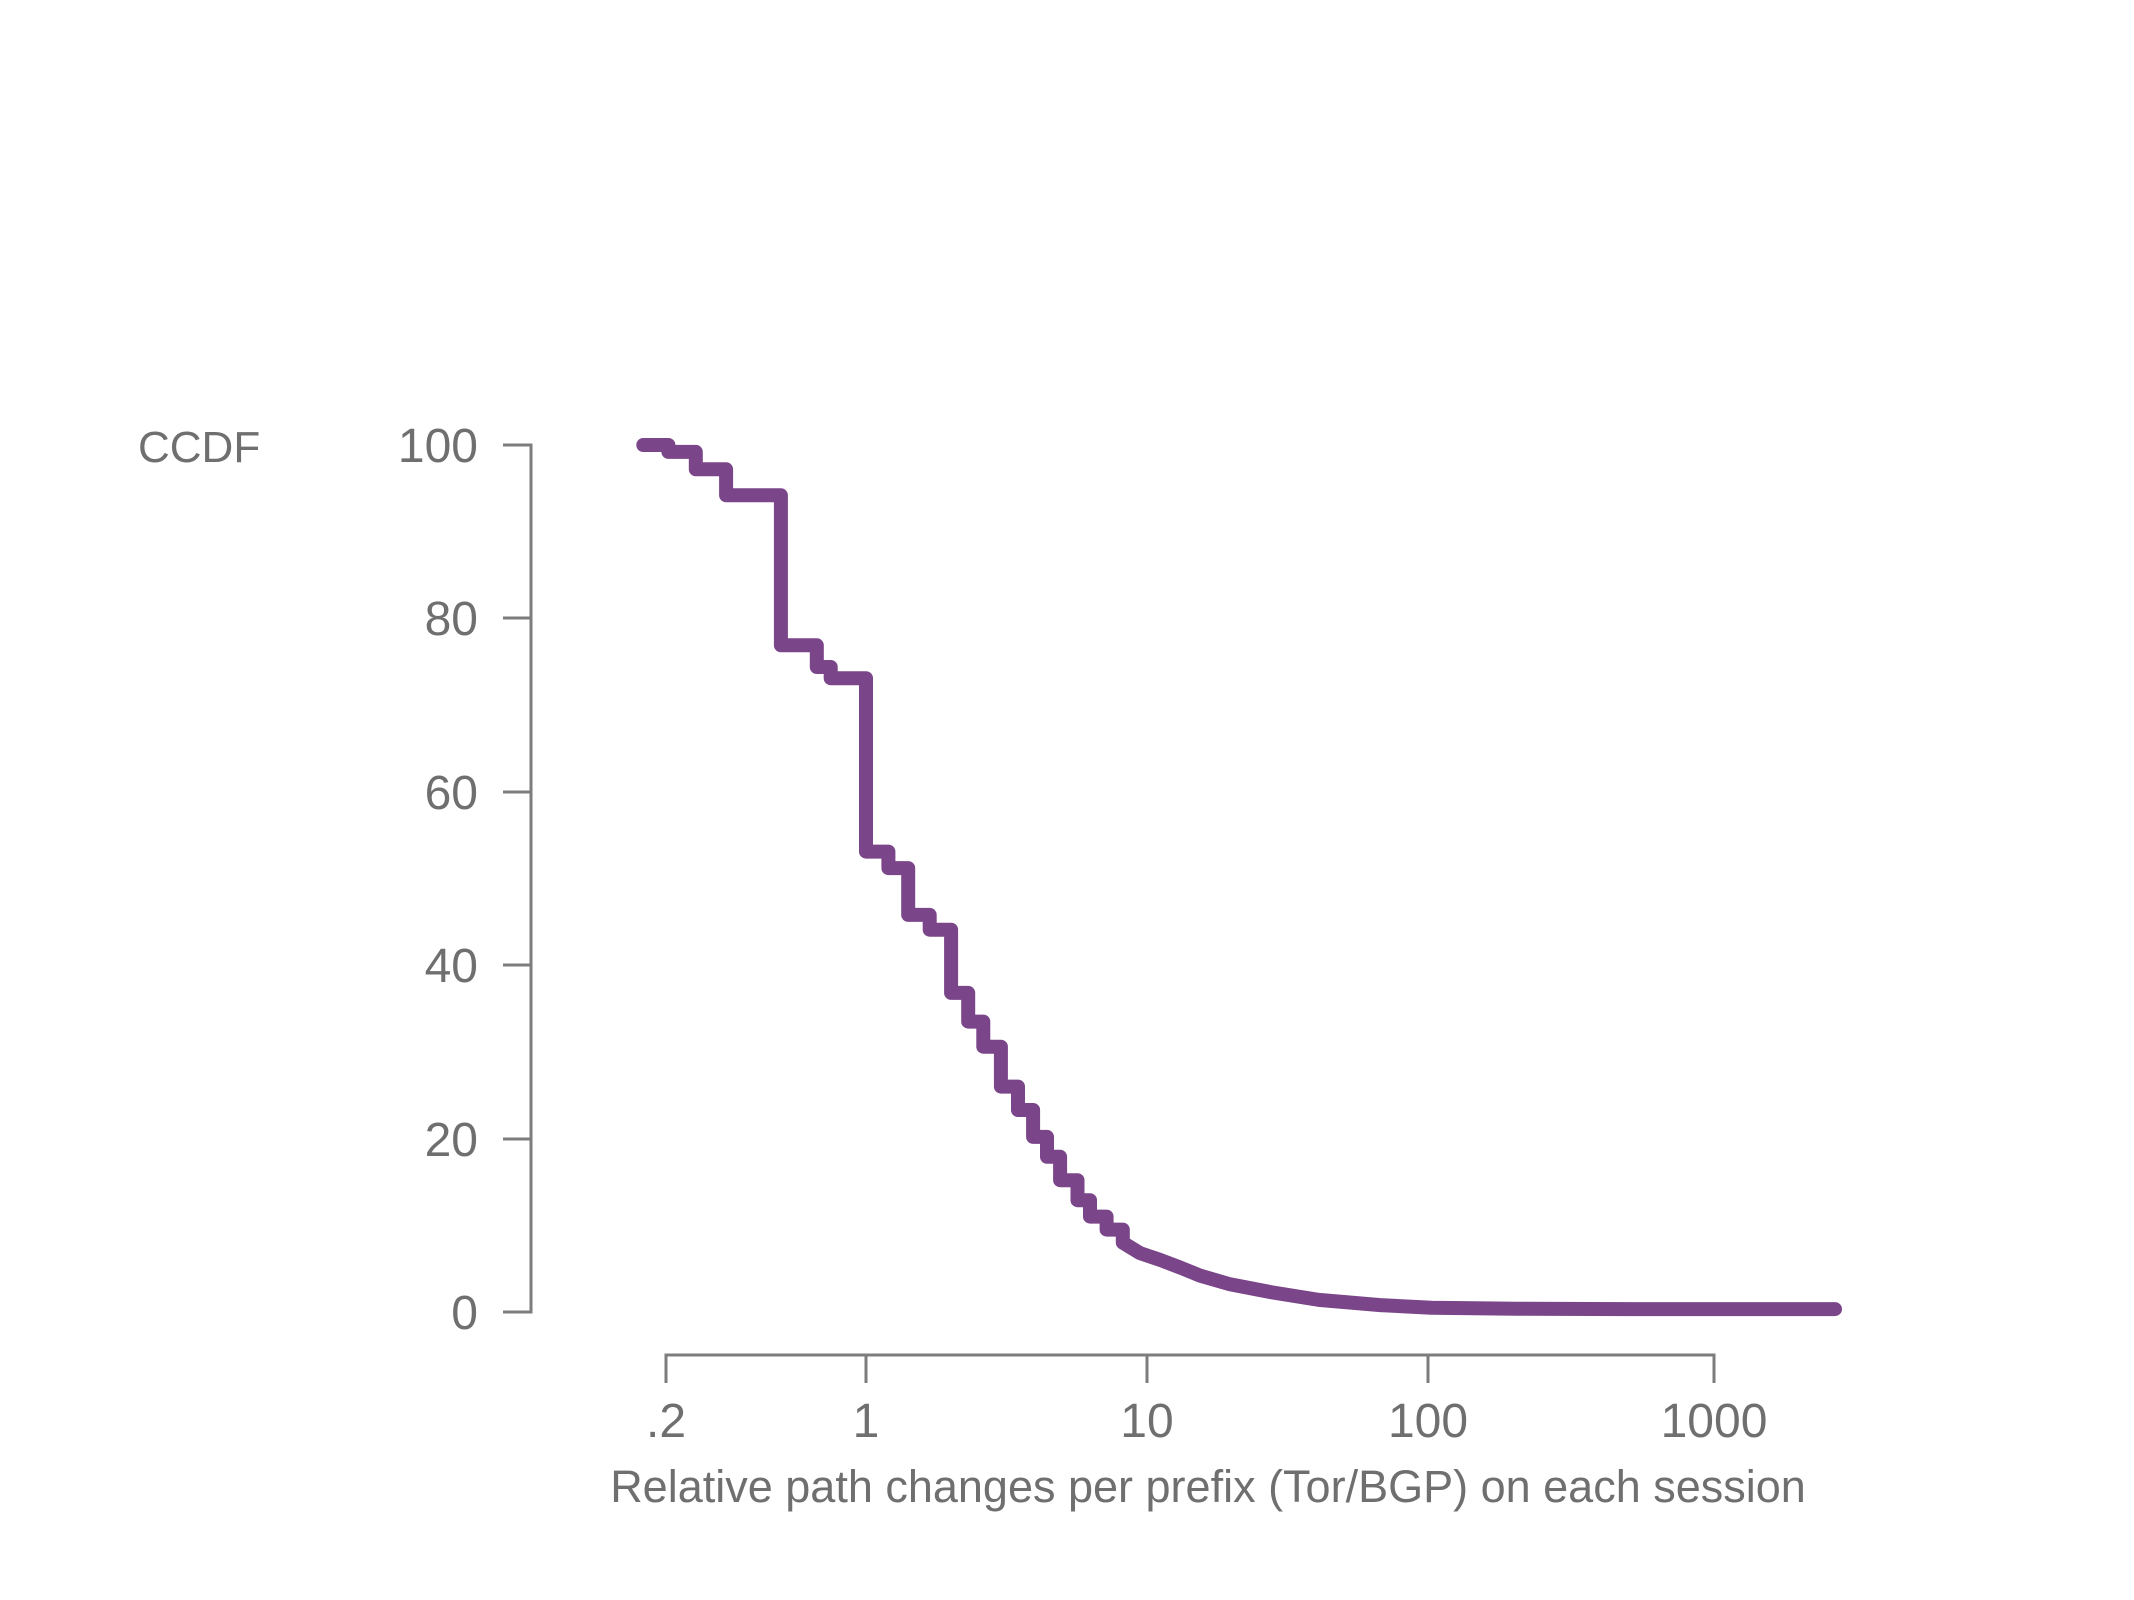 This screenshot has width=2134, height=1600. Describe the element at coordinates (451, 619) in the screenshot. I see `y-tick-label-80: 80` at that location.